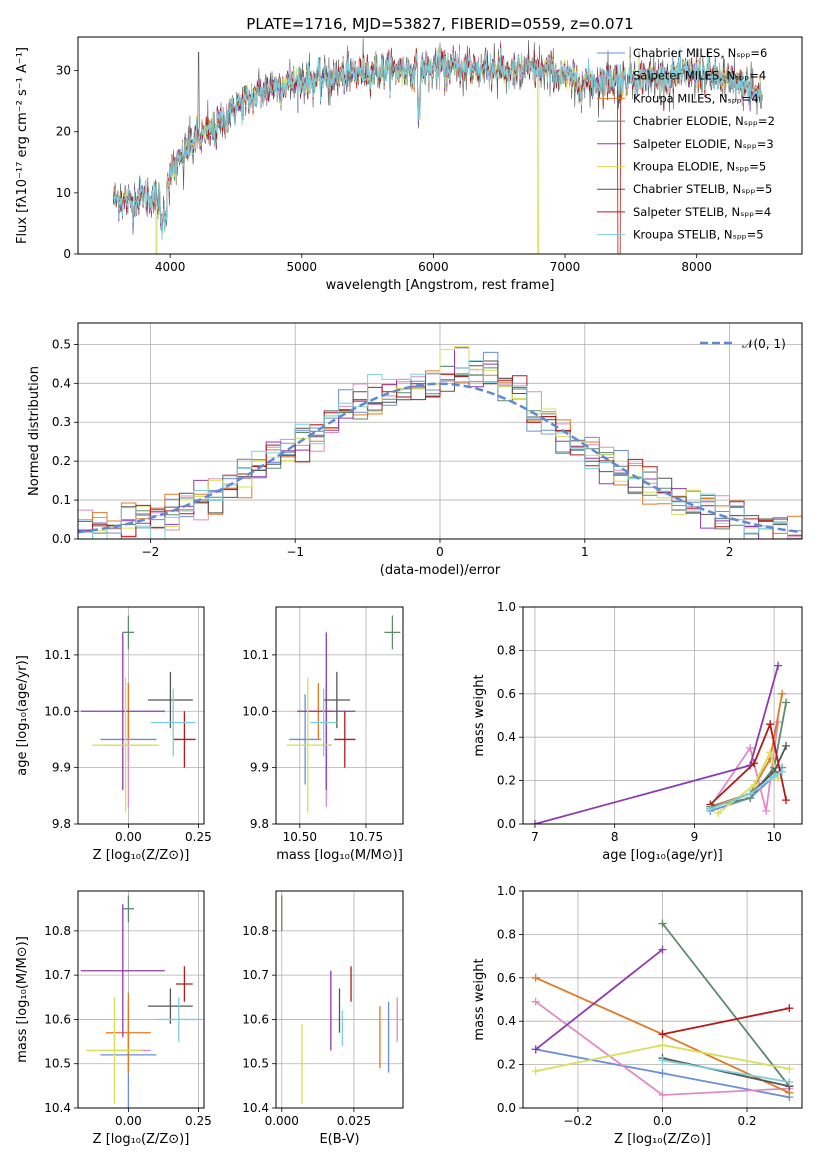 The height and width of the screenshot is (1170, 819). What do you see at coordinates (57, 931) in the screenshot?
I see `y-tick-label: 10.8` at bounding box center [57, 931].